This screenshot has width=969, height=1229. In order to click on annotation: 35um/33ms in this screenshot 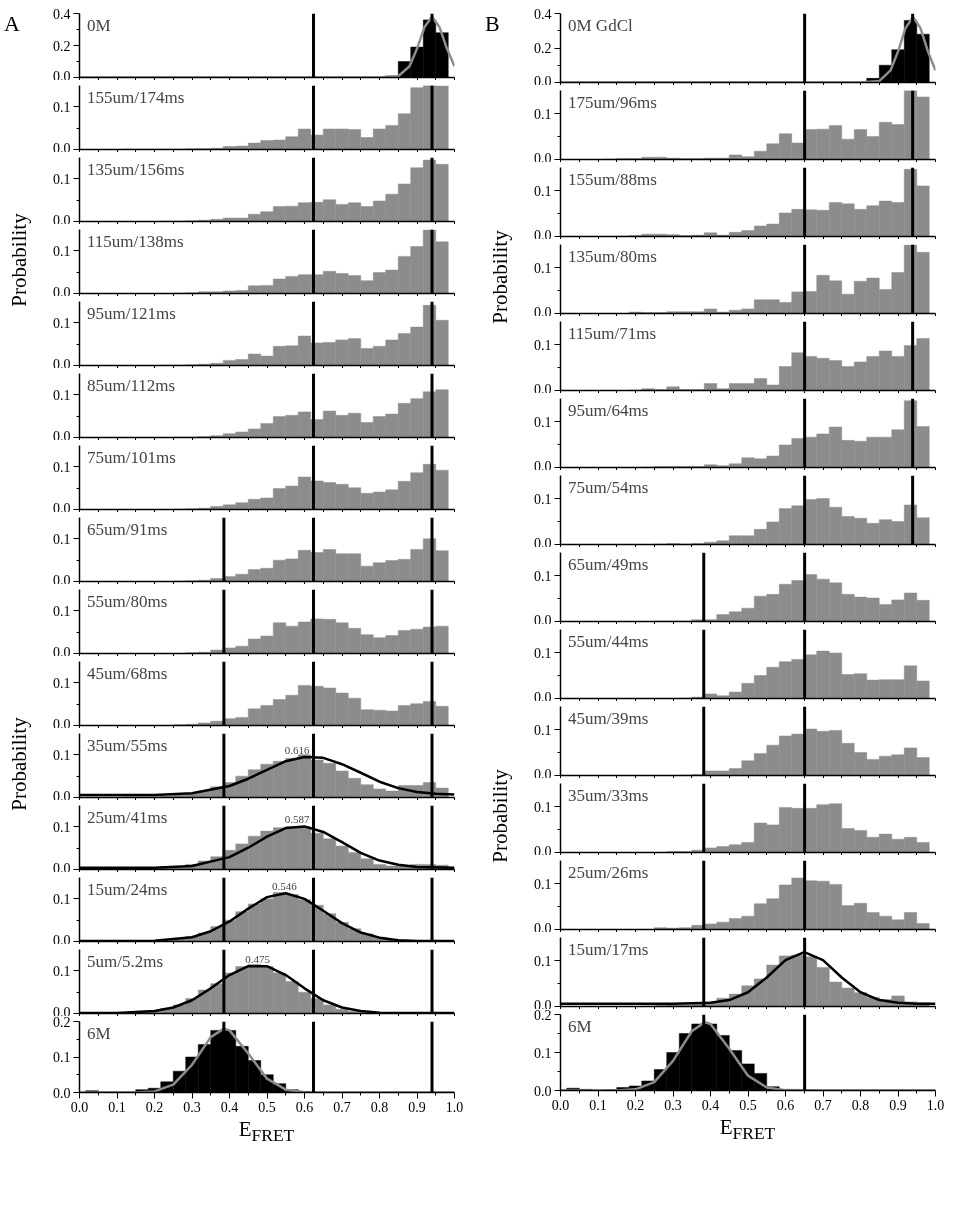, I will do `click(608, 795)`.